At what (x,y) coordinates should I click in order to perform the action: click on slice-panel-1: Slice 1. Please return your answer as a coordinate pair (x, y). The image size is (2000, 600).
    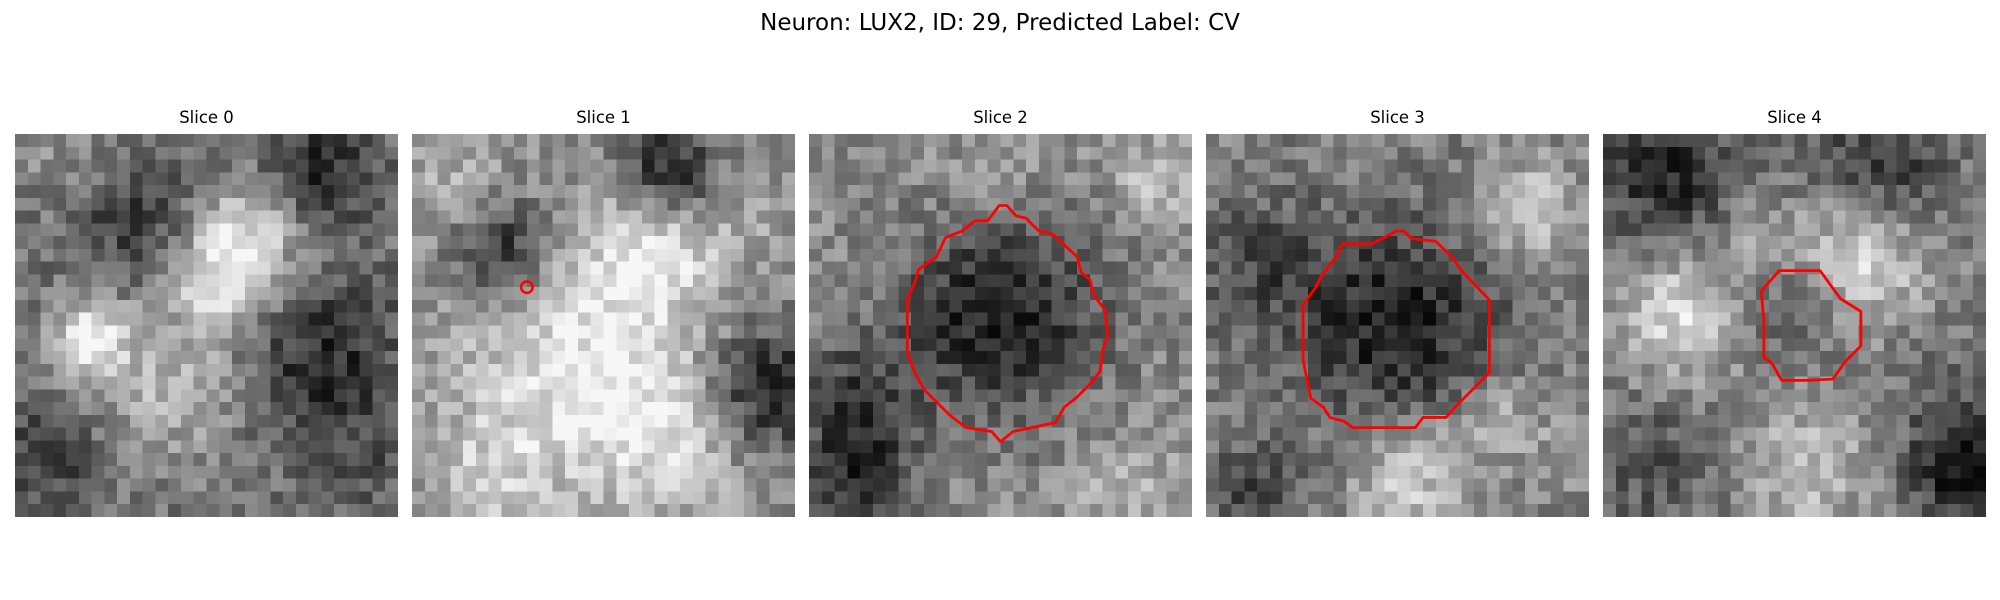
    Looking at the image, I should click on (603, 312).